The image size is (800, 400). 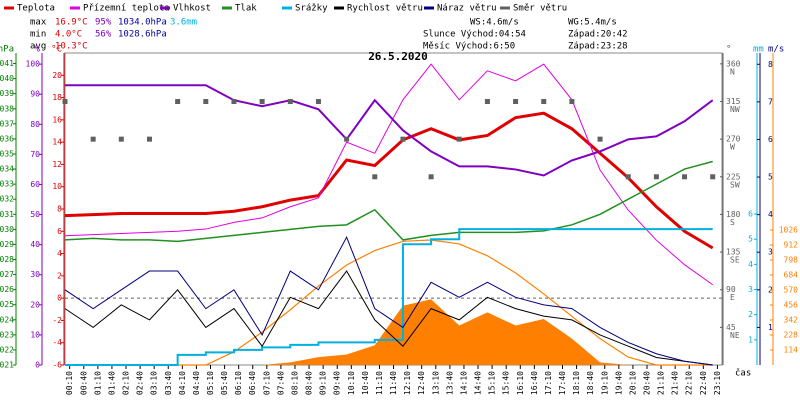 What do you see at coordinates (7, 78) in the screenshot?
I see `y-tick-label: 1040` at bounding box center [7, 78].